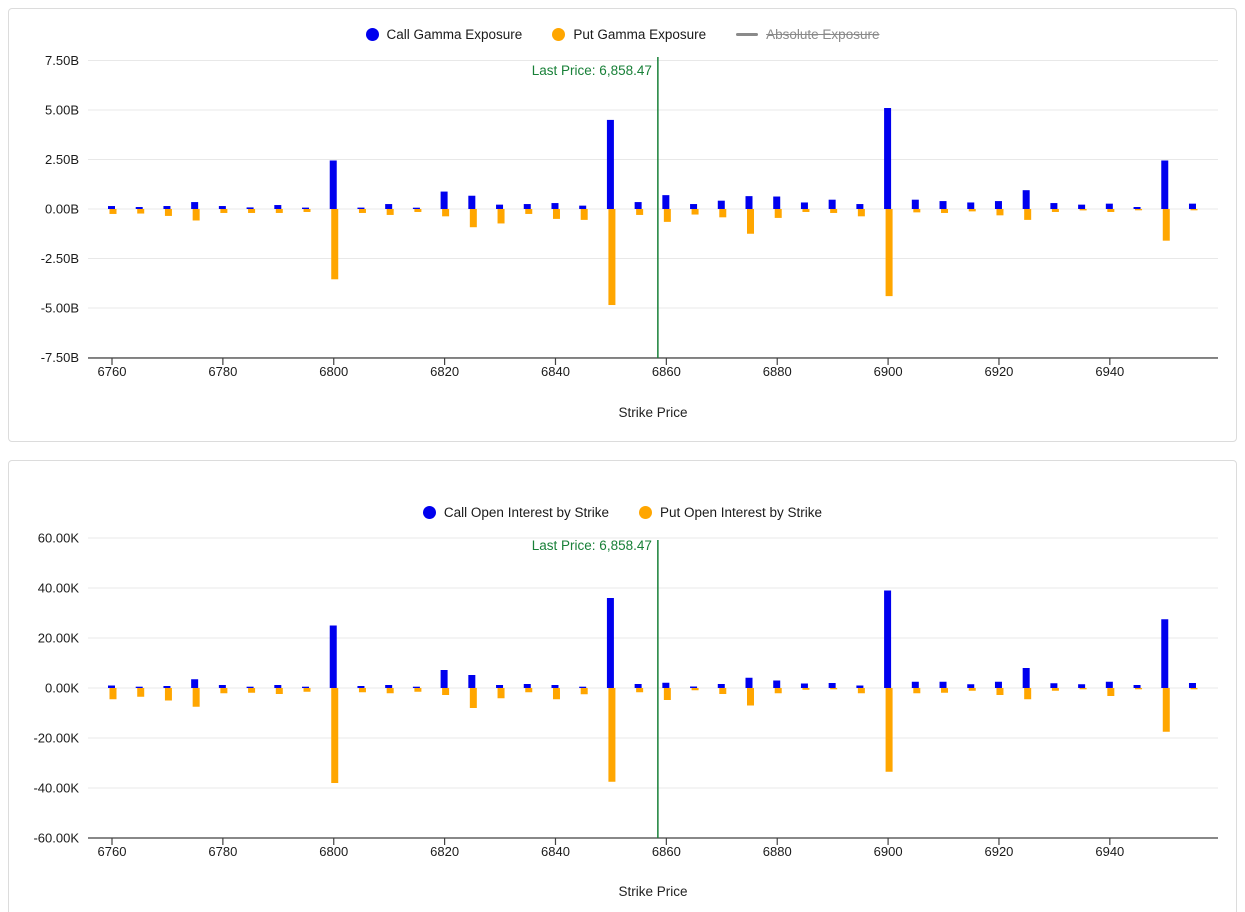  I want to click on legend-item-put-open-interest-by-strike: Put Open Interest by Strike, so click(730, 512).